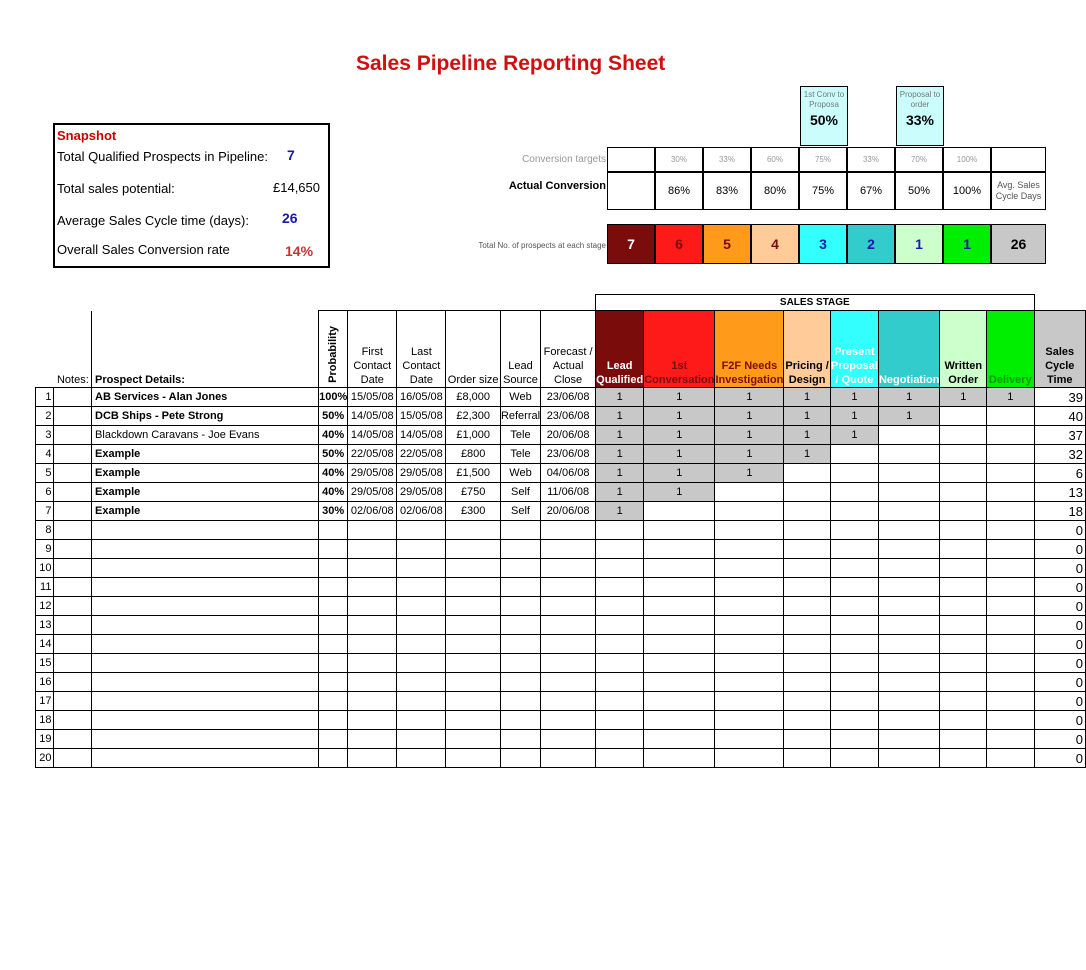  I want to click on row-number: 10, so click(44, 568).